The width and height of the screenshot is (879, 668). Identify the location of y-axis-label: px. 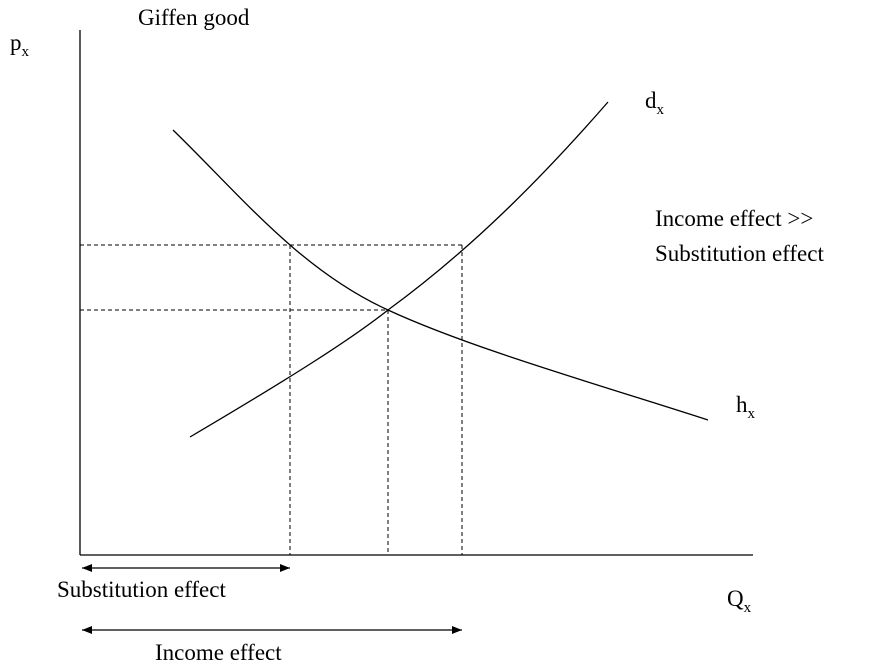
(20, 45).